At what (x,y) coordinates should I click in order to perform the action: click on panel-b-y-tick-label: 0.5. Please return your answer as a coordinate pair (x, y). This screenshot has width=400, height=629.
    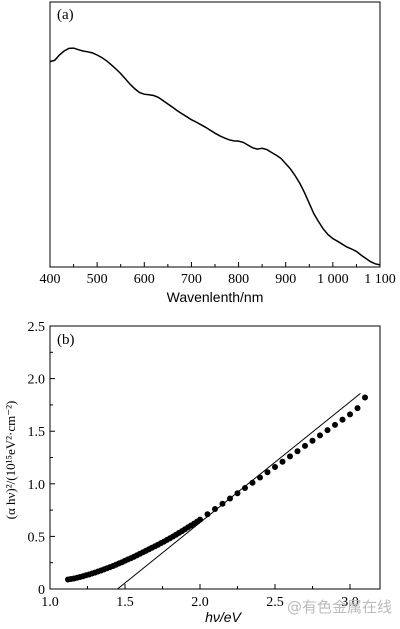
    Looking at the image, I should click on (37, 537).